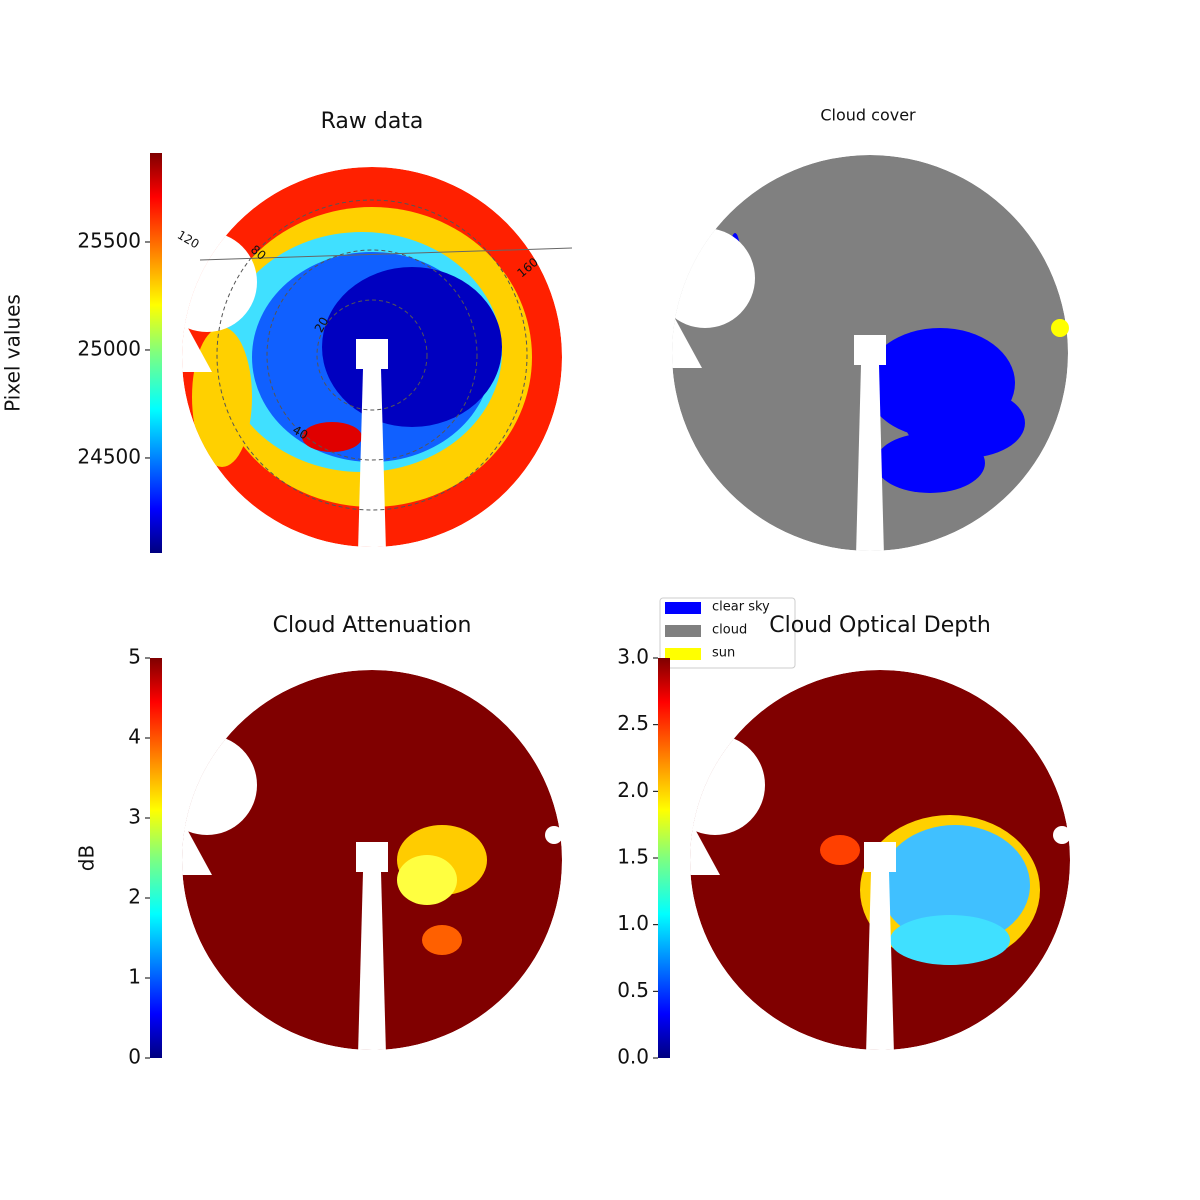  Describe the element at coordinates (633, 990) in the screenshot. I see `y-tick-label: 0.5` at that location.